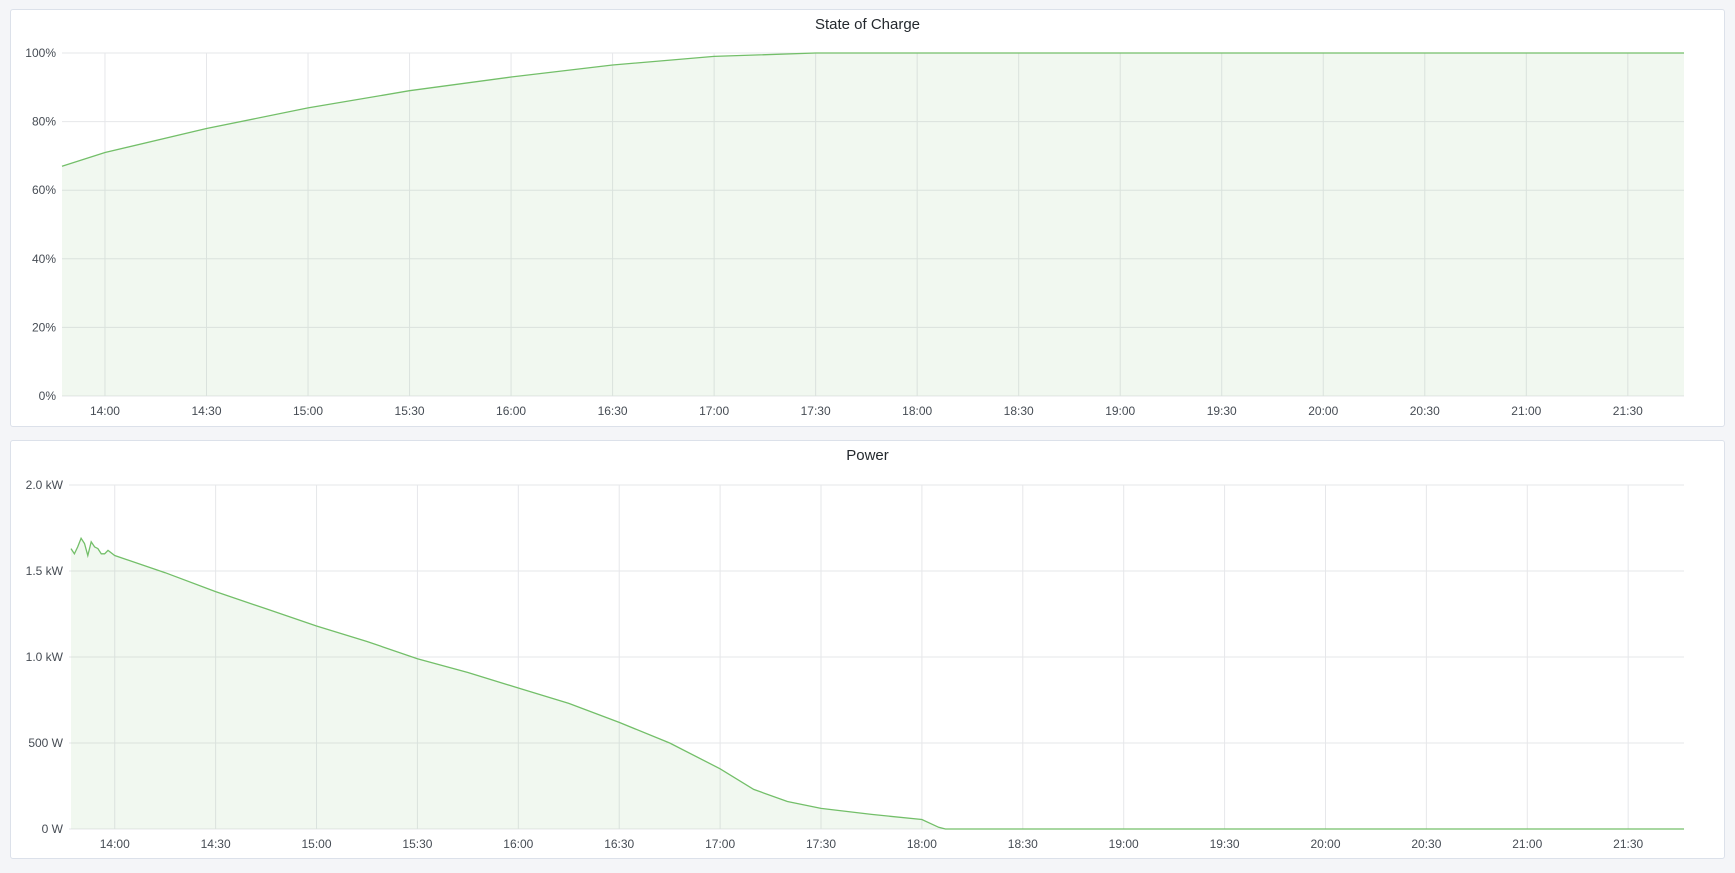  What do you see at coordinates (867, 24) in the screenshot?
I see `soc-title: State of Charge` at bounding box center [867, 24].